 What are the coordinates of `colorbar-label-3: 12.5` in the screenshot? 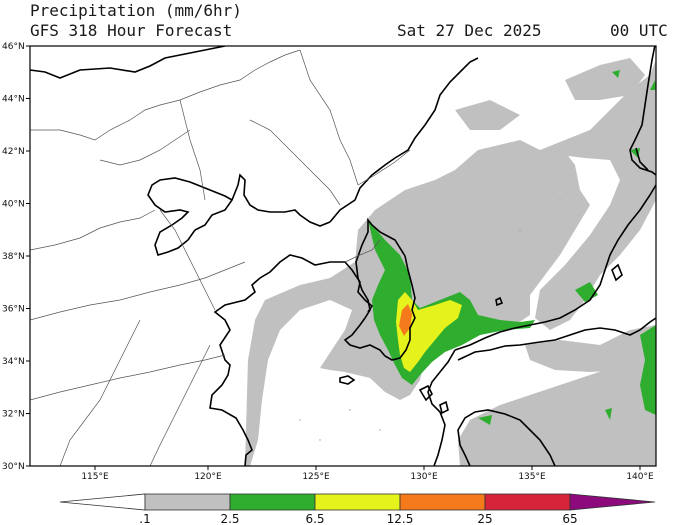 It's located at (400, 518).